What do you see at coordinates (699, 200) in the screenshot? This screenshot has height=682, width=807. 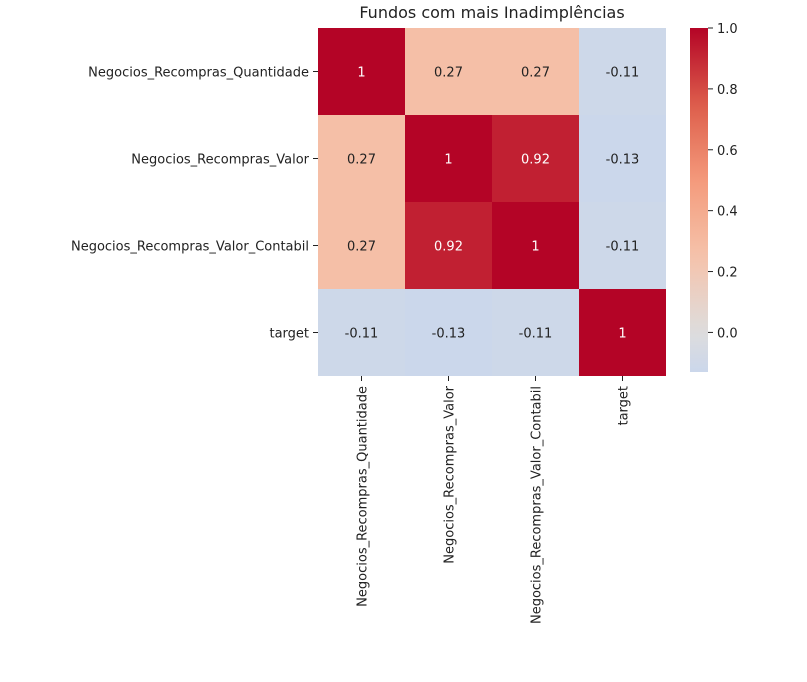 I see `colorbar` at bounding box center [699, 200].